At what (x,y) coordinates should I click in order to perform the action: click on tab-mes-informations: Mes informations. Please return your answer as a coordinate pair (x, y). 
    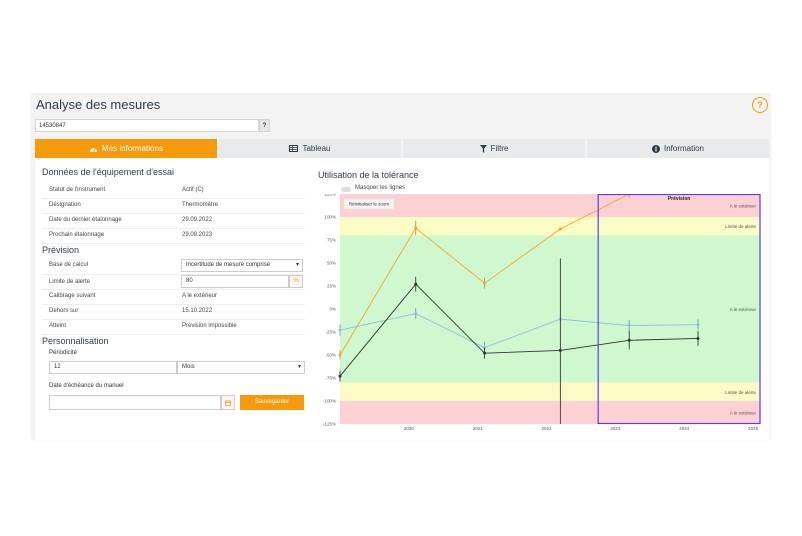
    Looking at the image, I should click on (126, 148).